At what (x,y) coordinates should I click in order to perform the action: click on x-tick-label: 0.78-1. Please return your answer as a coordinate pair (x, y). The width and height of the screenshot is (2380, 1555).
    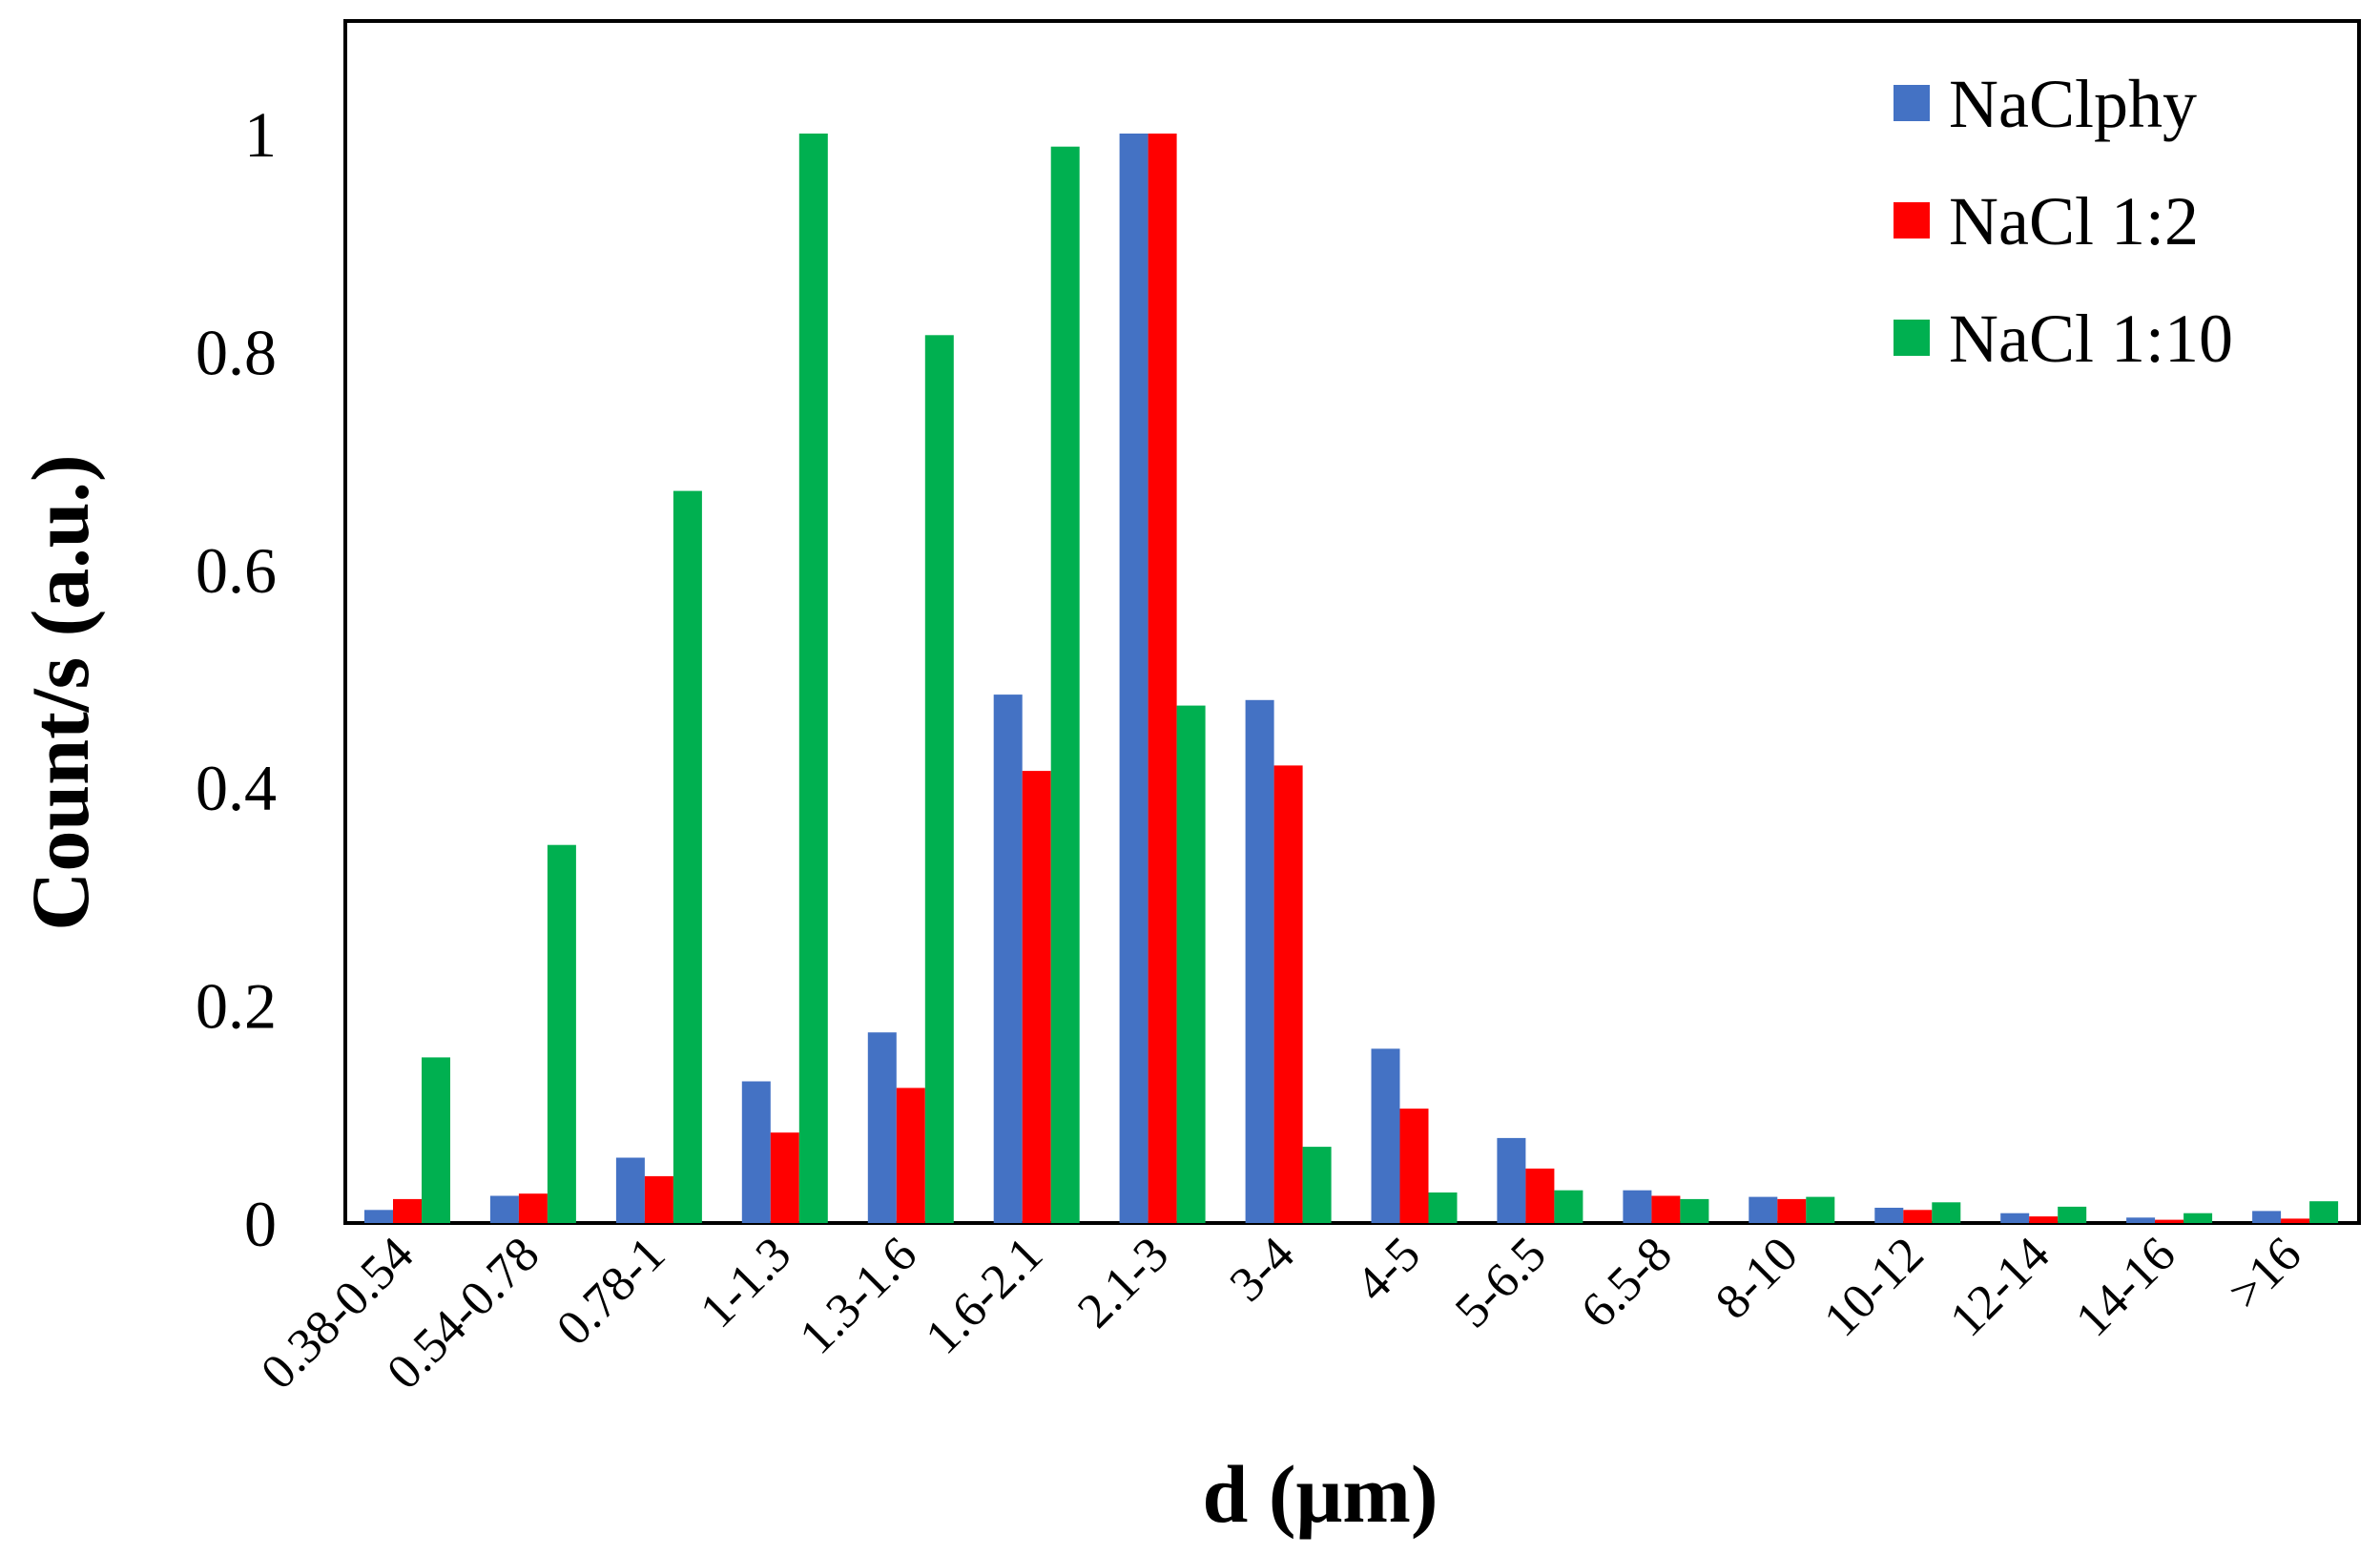
    Looking at the image, I should click on (611, 1291).